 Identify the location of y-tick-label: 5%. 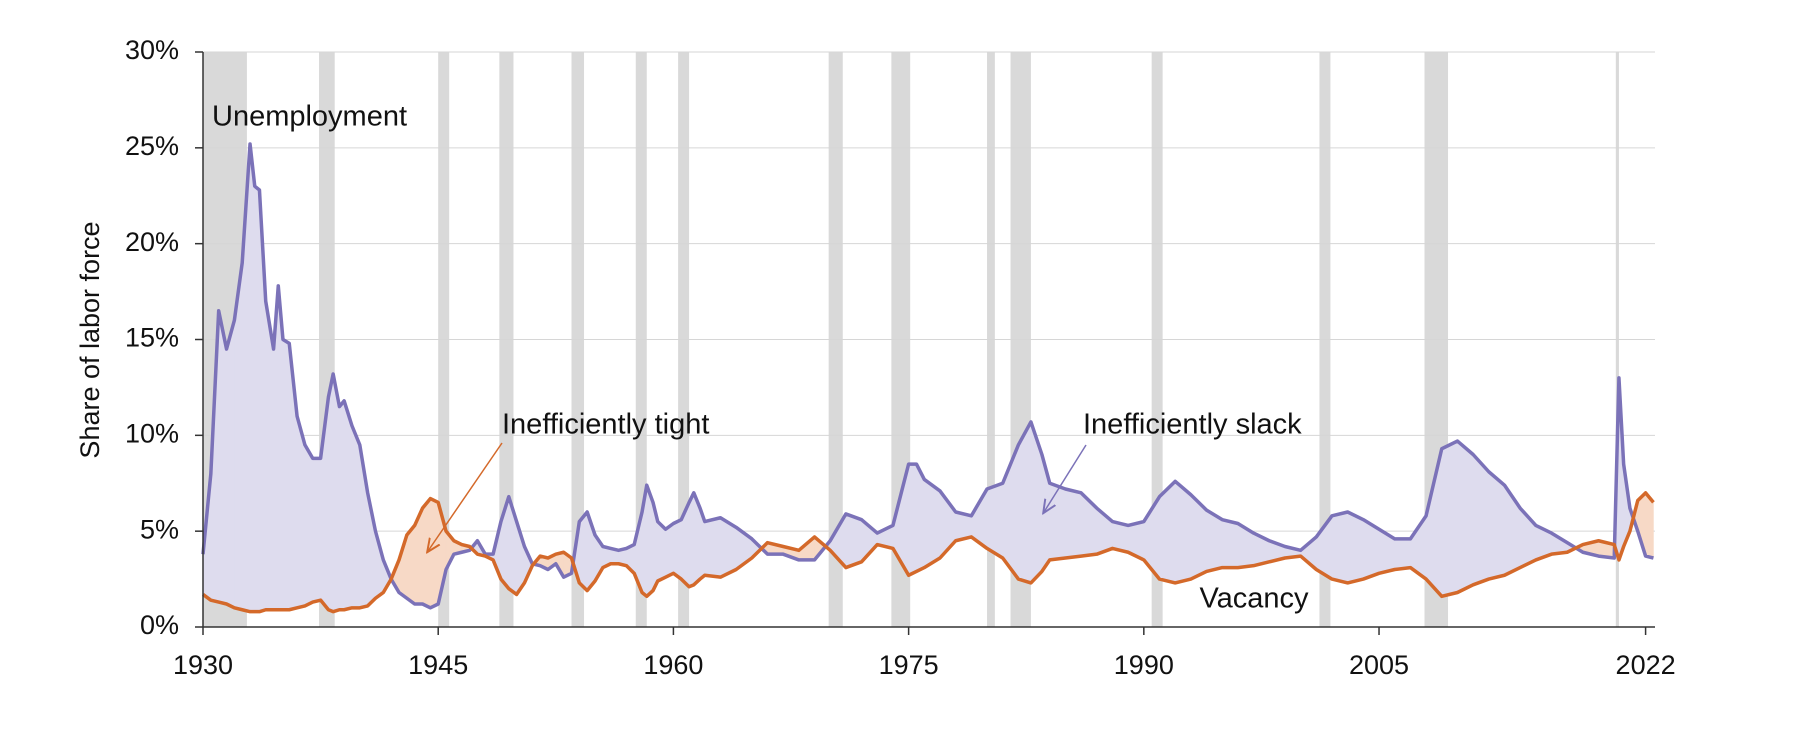
(159, 529).